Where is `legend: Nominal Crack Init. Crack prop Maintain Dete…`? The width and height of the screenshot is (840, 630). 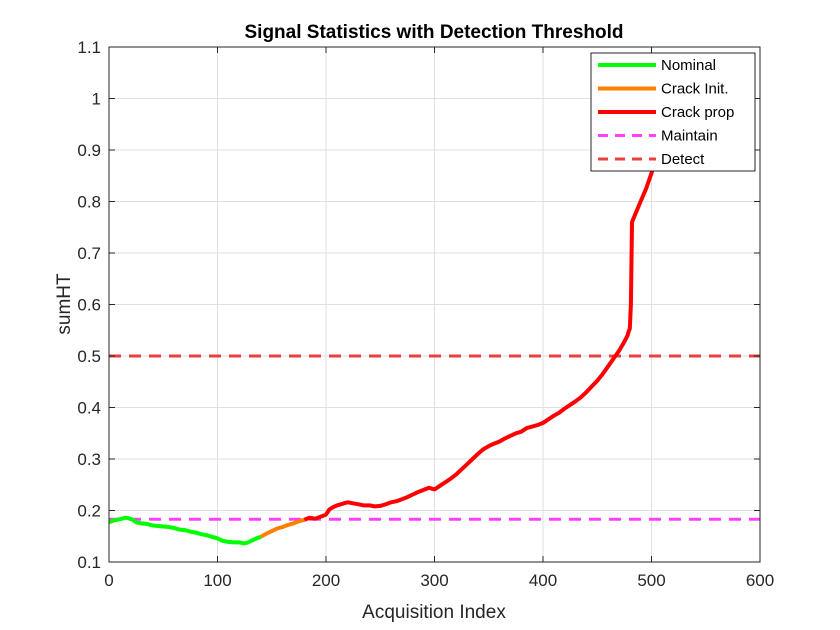
legend: Nominal Crack Init. Crack prop Maintain Dete… is located at coordinates (673, 112).